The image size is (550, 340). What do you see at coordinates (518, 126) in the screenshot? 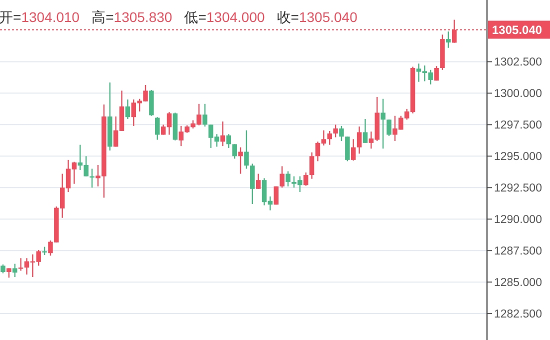
I see `y-tick-label: 1297.500` at bounding box center [518, 126].